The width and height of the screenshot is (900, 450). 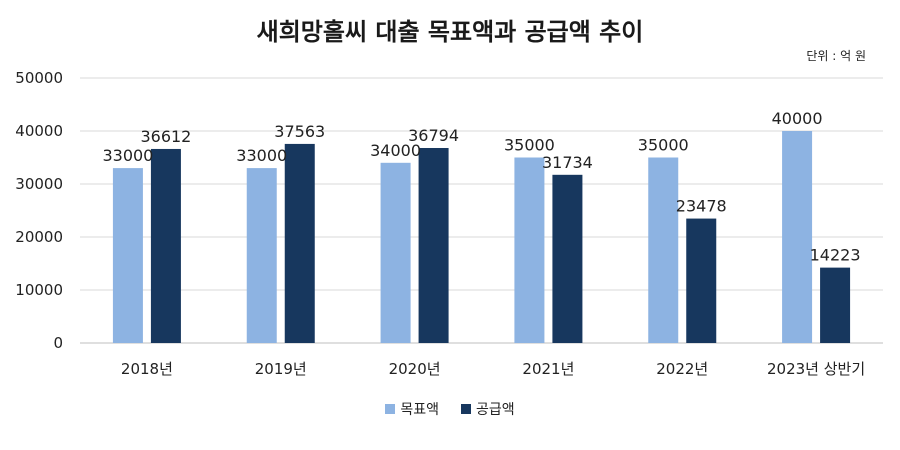 I want to click on data-label: 31734, so click(x=567, y=162).